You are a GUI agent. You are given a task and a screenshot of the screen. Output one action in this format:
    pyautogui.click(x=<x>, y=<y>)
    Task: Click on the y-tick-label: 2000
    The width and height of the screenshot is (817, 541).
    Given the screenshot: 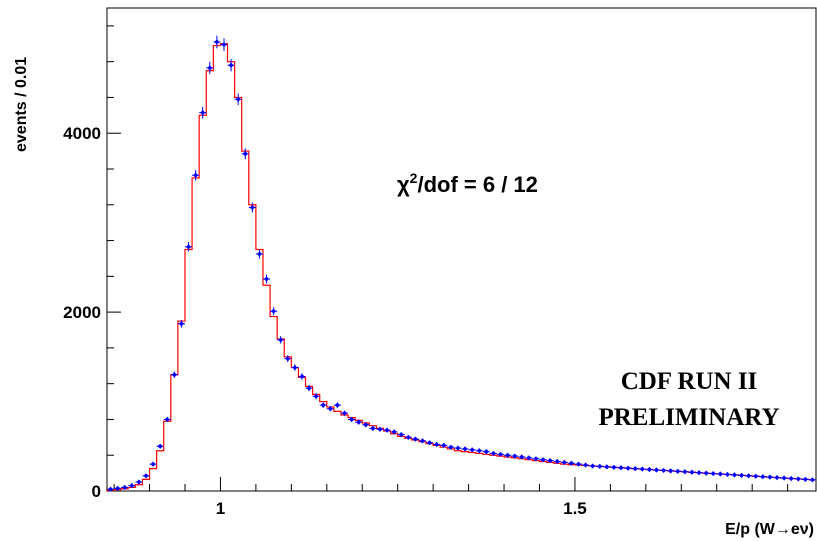 What is the action you would take?
    pyautogui.click(x=82, y=312)
    